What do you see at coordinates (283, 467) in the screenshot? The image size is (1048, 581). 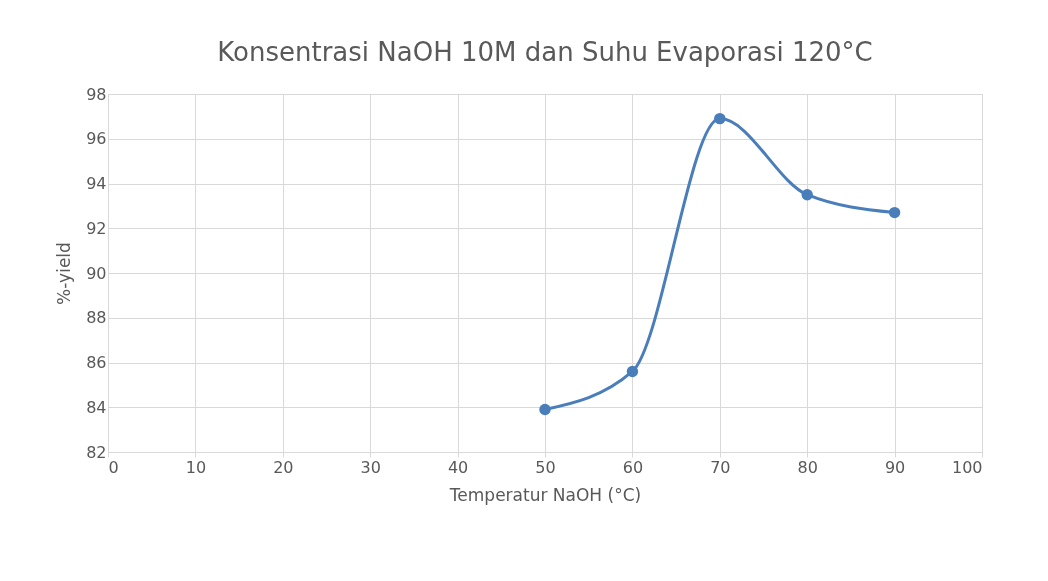 I see `x-tick-label: 20` at bounding box center [283, 467].